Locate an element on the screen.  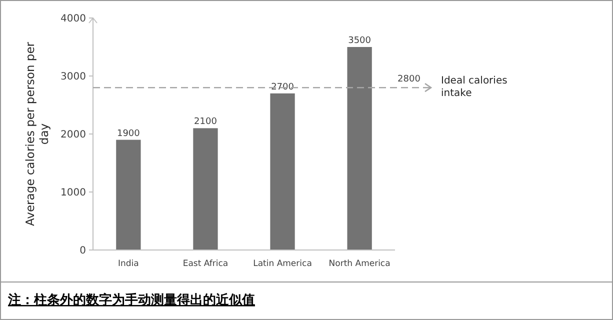
y-axis-title: Average calories per person per day is located at coordinates (37, 134).